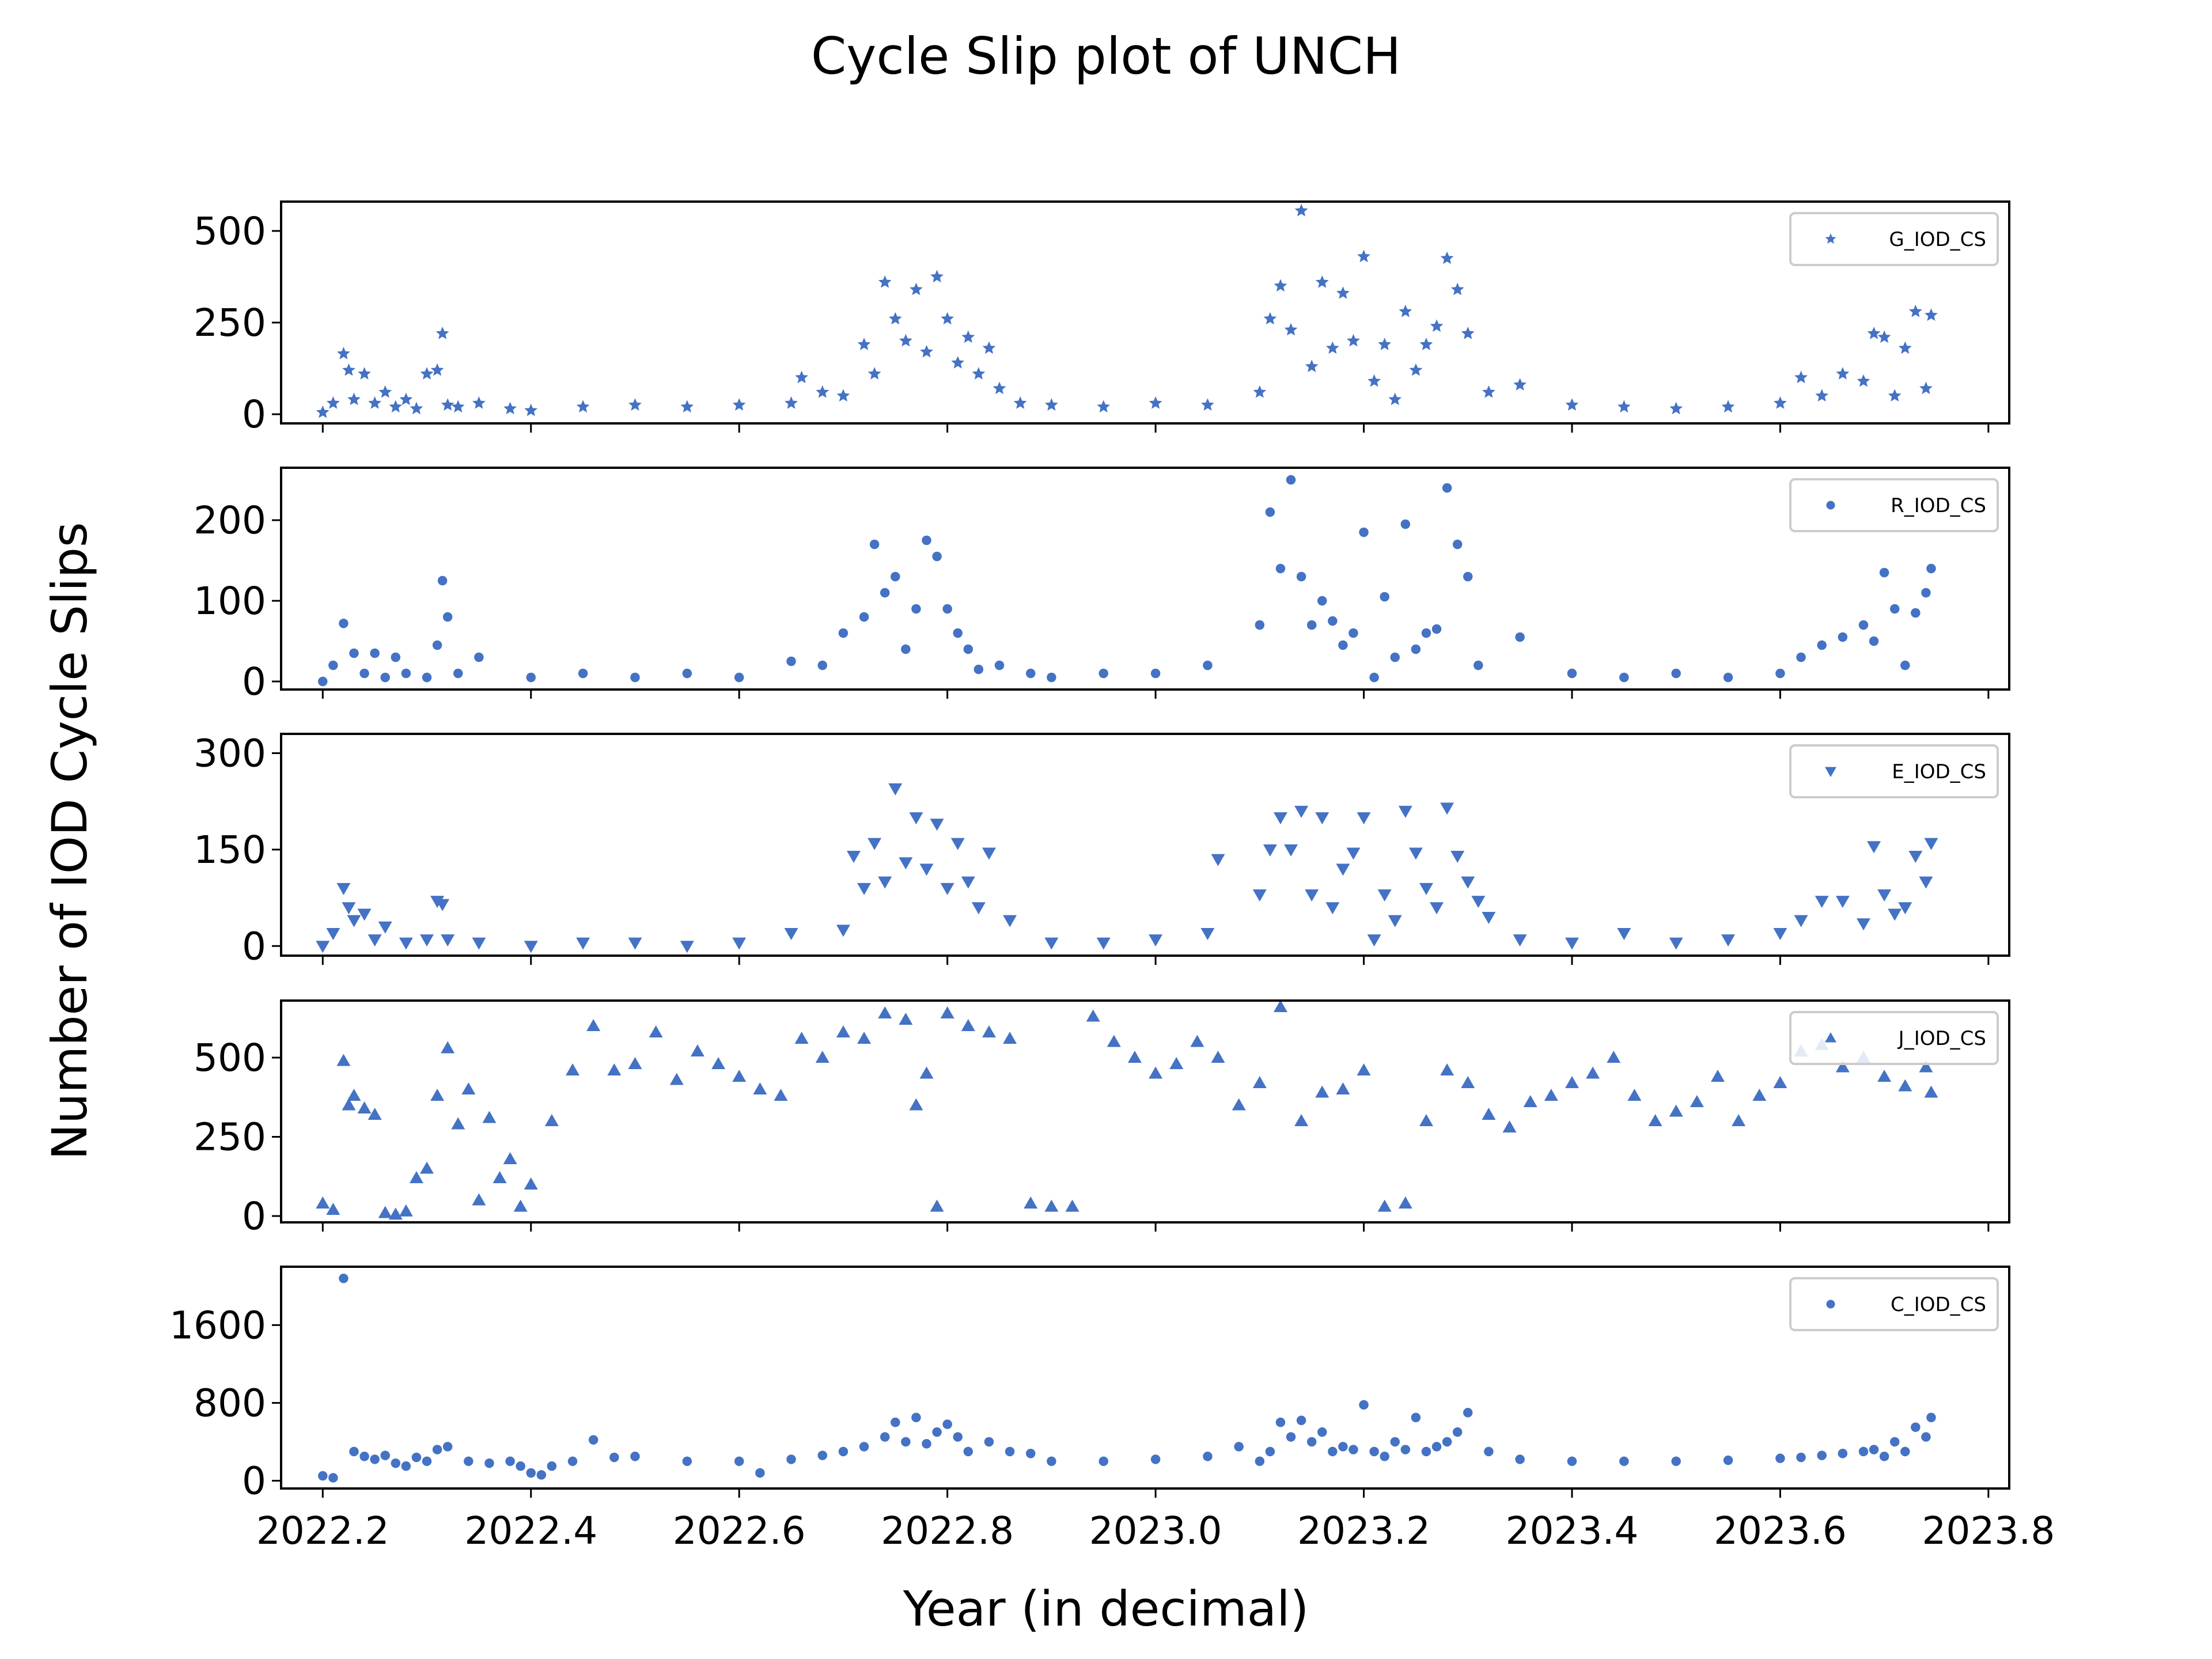  I want to click on legend: C_IOD_CS, so click(1894, 1304).